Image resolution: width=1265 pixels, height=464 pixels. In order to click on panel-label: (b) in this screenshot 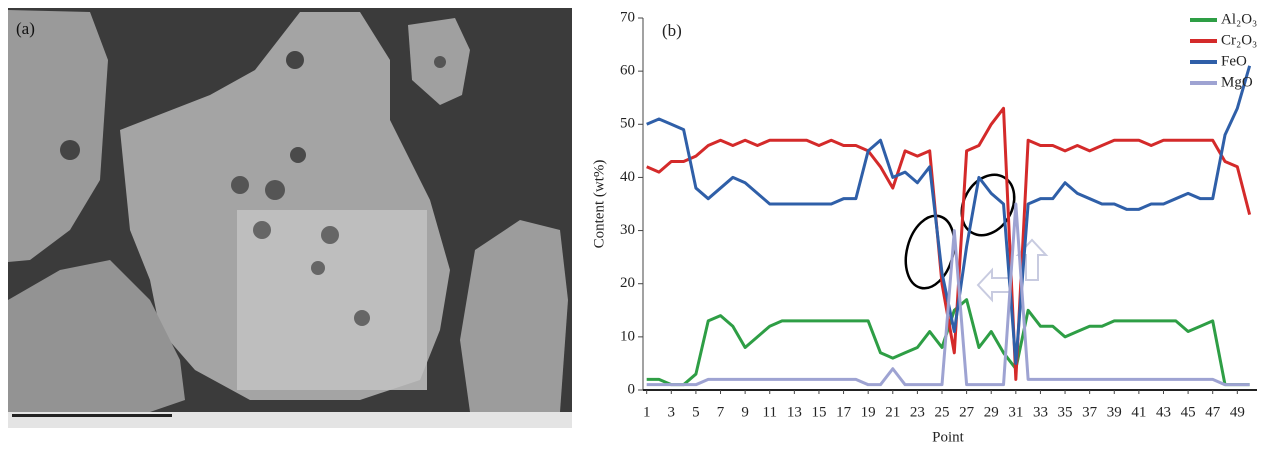, I will do `click(672, 30)`.